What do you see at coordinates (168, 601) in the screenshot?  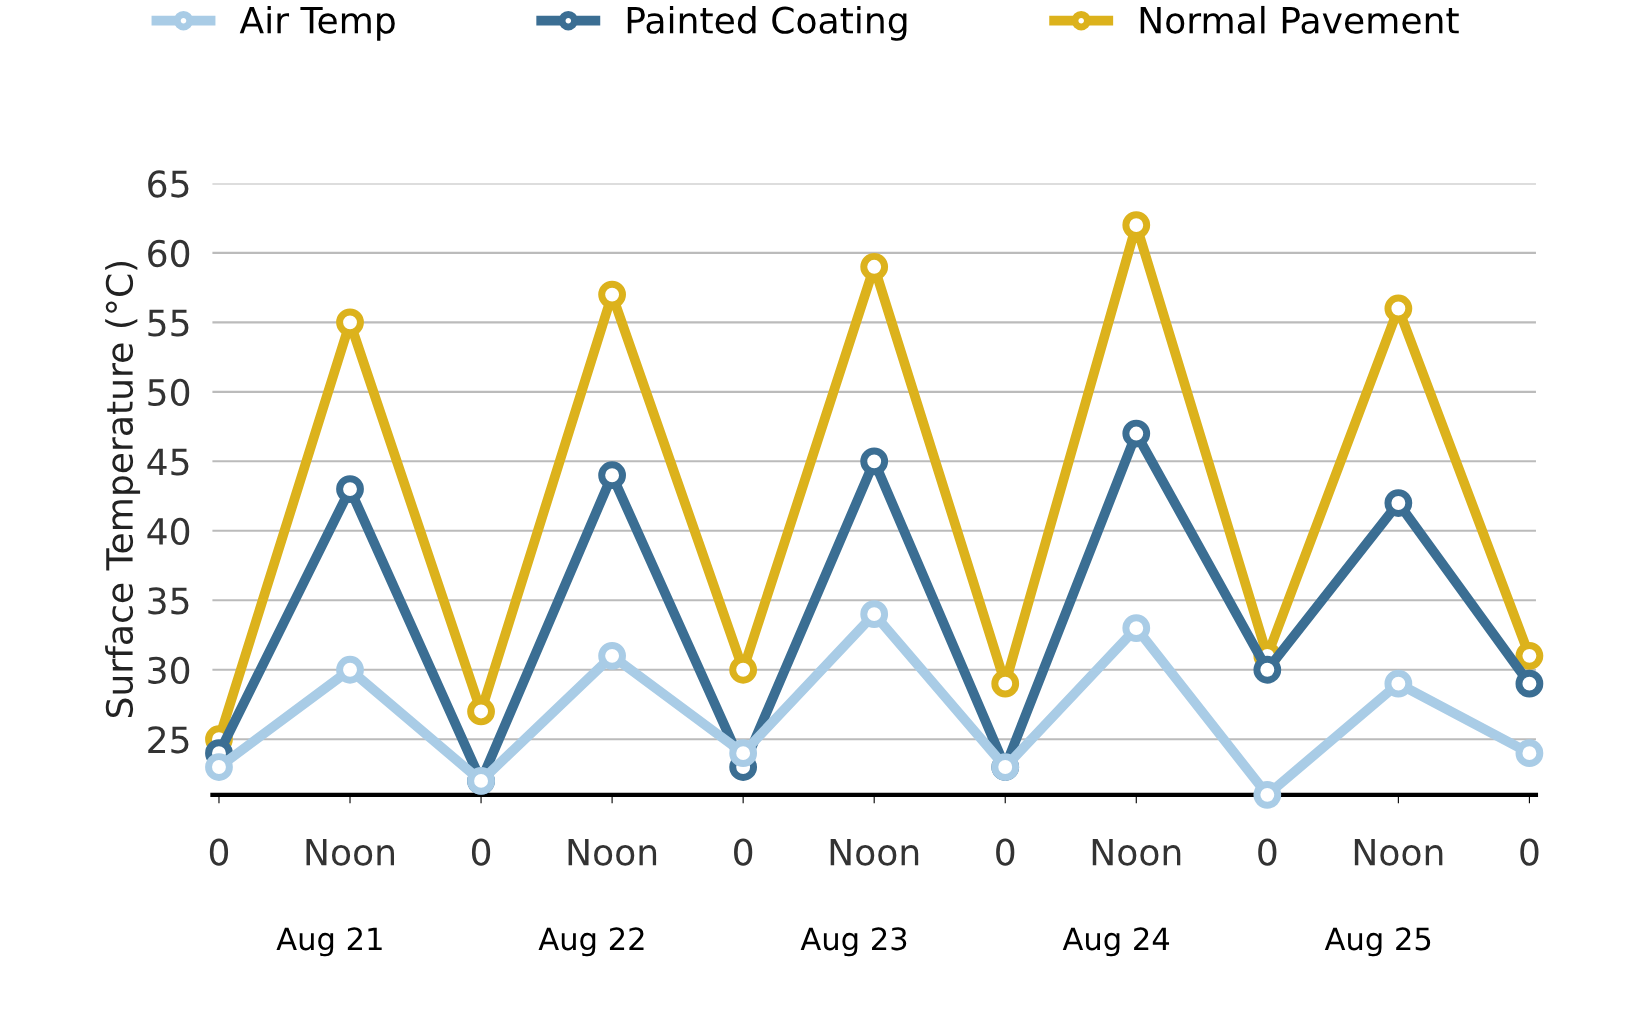 I see `y-tick-label: 35` at bounding box center [168, 601].